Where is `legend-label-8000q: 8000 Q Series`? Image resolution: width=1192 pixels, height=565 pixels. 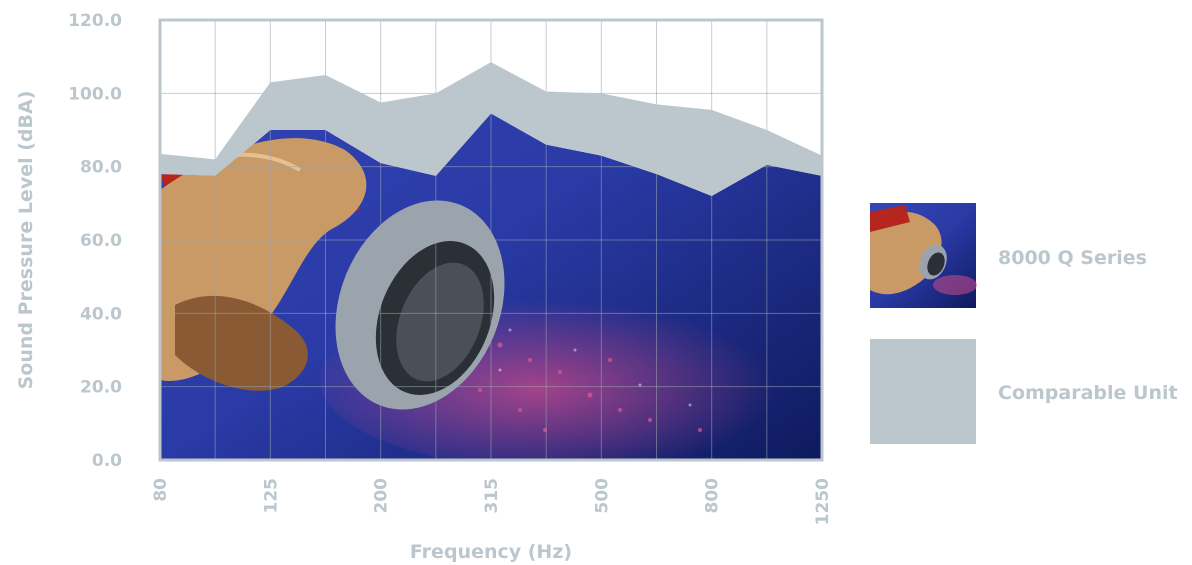 legend-label-8000q: 8000 Q Series is located at coordinates (1072, 258).